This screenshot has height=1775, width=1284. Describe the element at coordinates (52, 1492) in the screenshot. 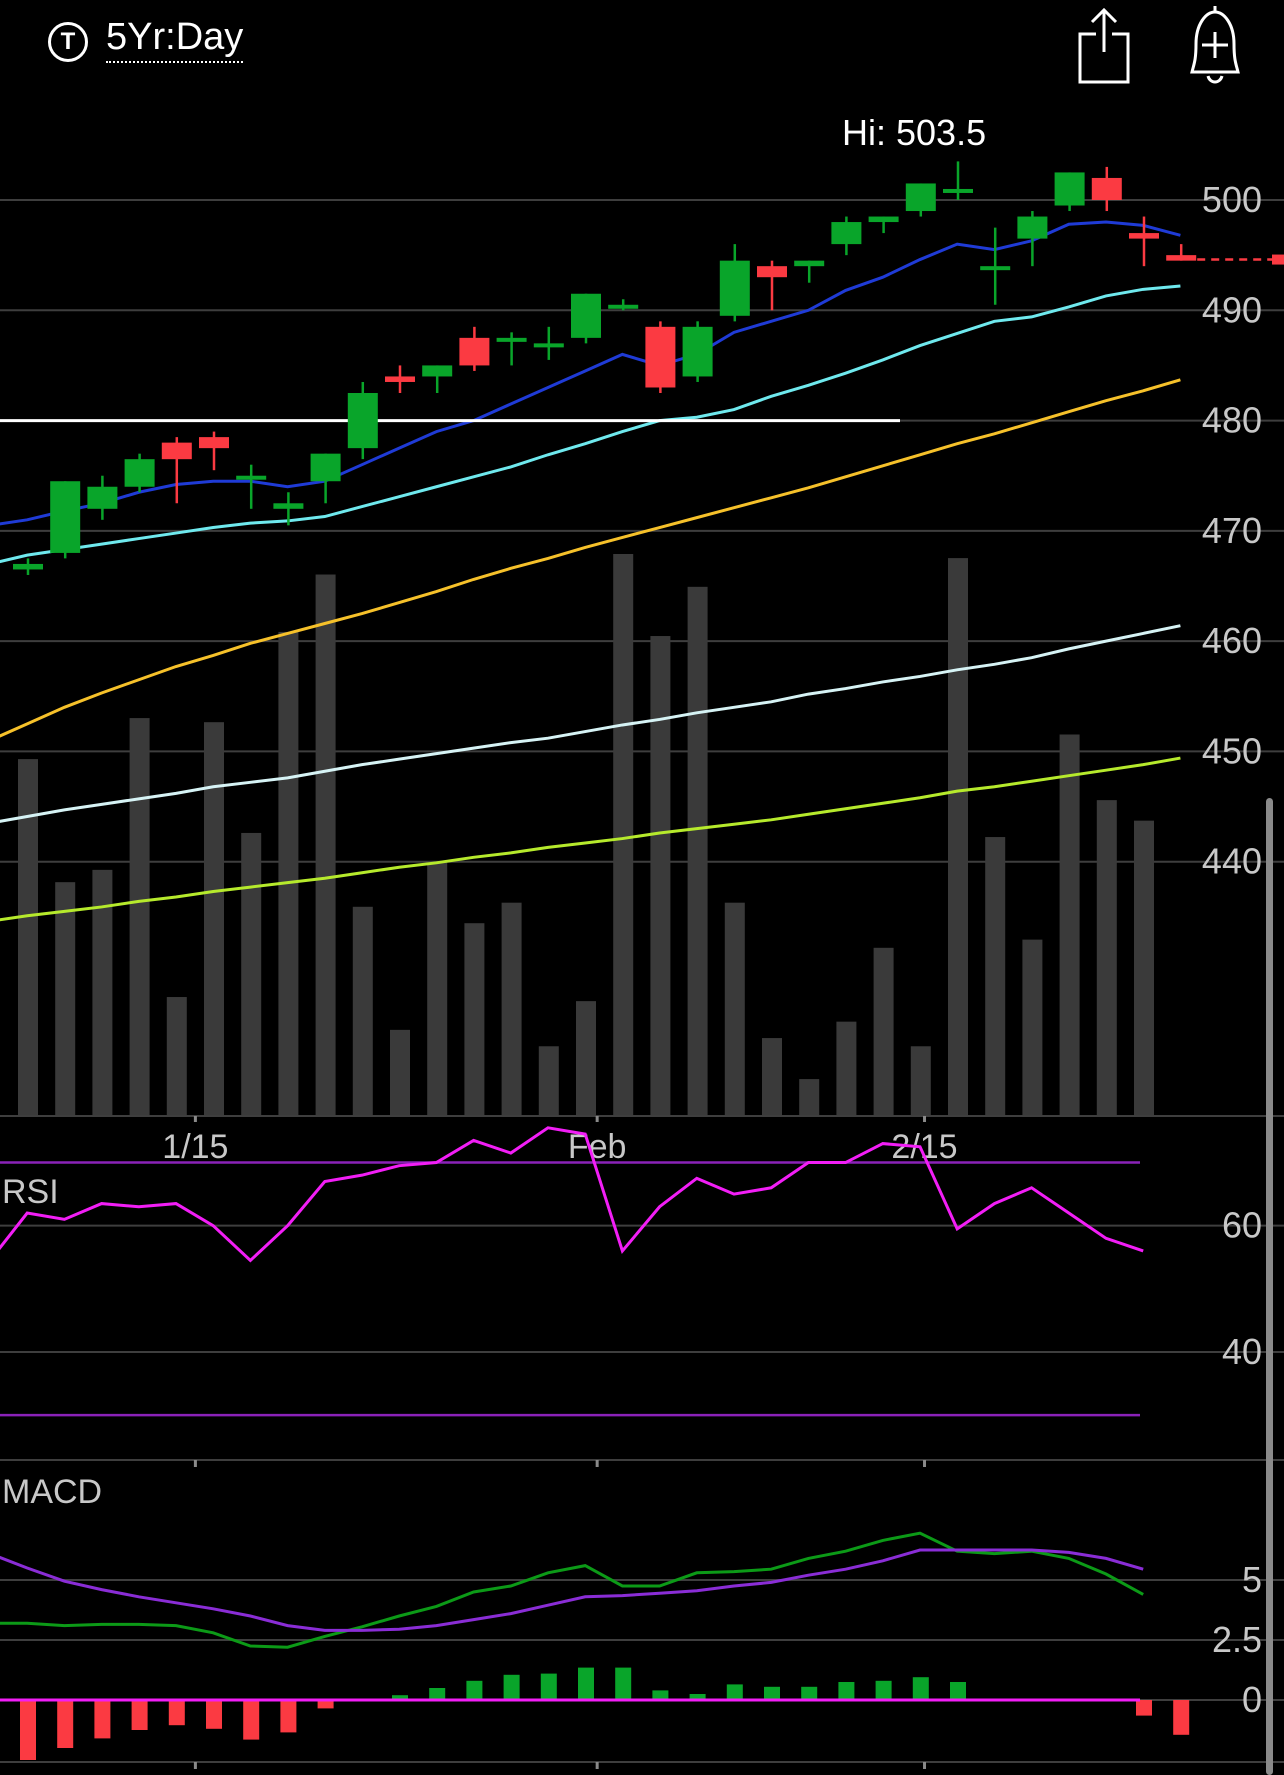

I see `macd-panel-label: MACD` at that location.